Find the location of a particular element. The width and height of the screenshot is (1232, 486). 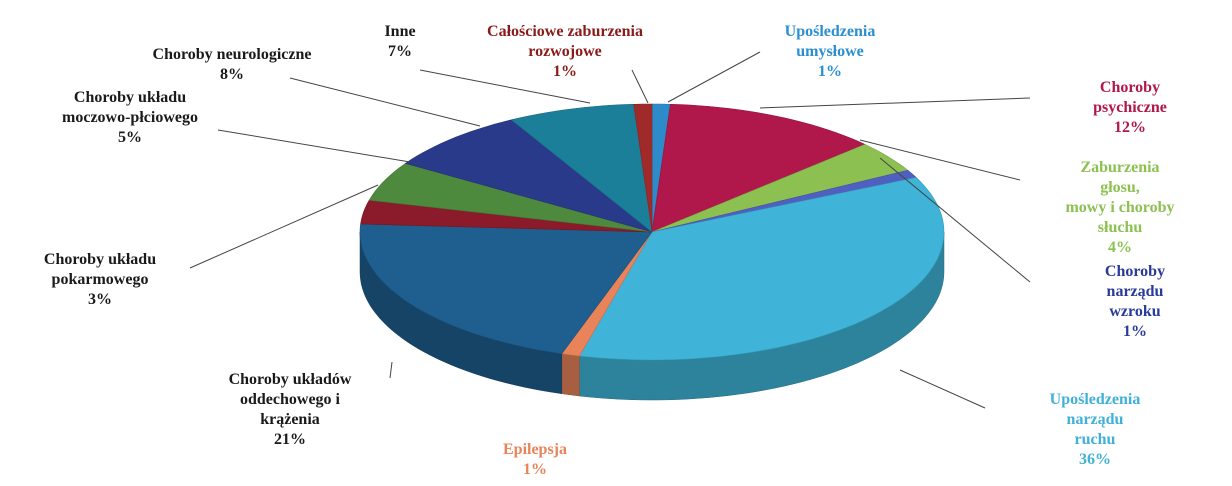

slice-label: Upośledzenia umysłowe 1% is located at coordinates (830, 52).